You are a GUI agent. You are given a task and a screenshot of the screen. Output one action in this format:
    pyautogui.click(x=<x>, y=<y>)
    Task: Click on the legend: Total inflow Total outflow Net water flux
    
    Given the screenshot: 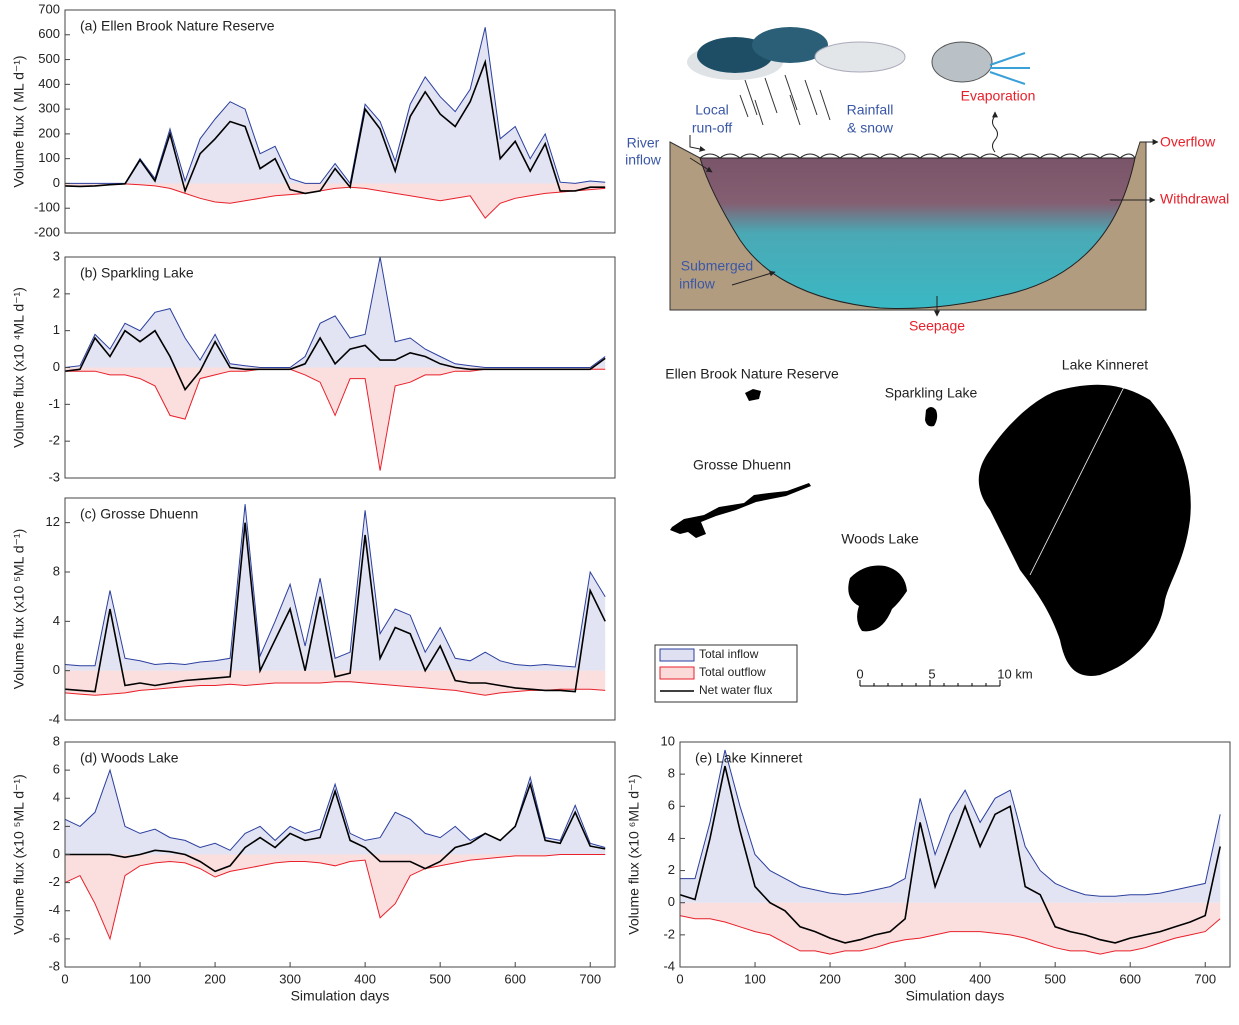 What is the action you would take?
    pyautogui.click(x=726, y=673)
    